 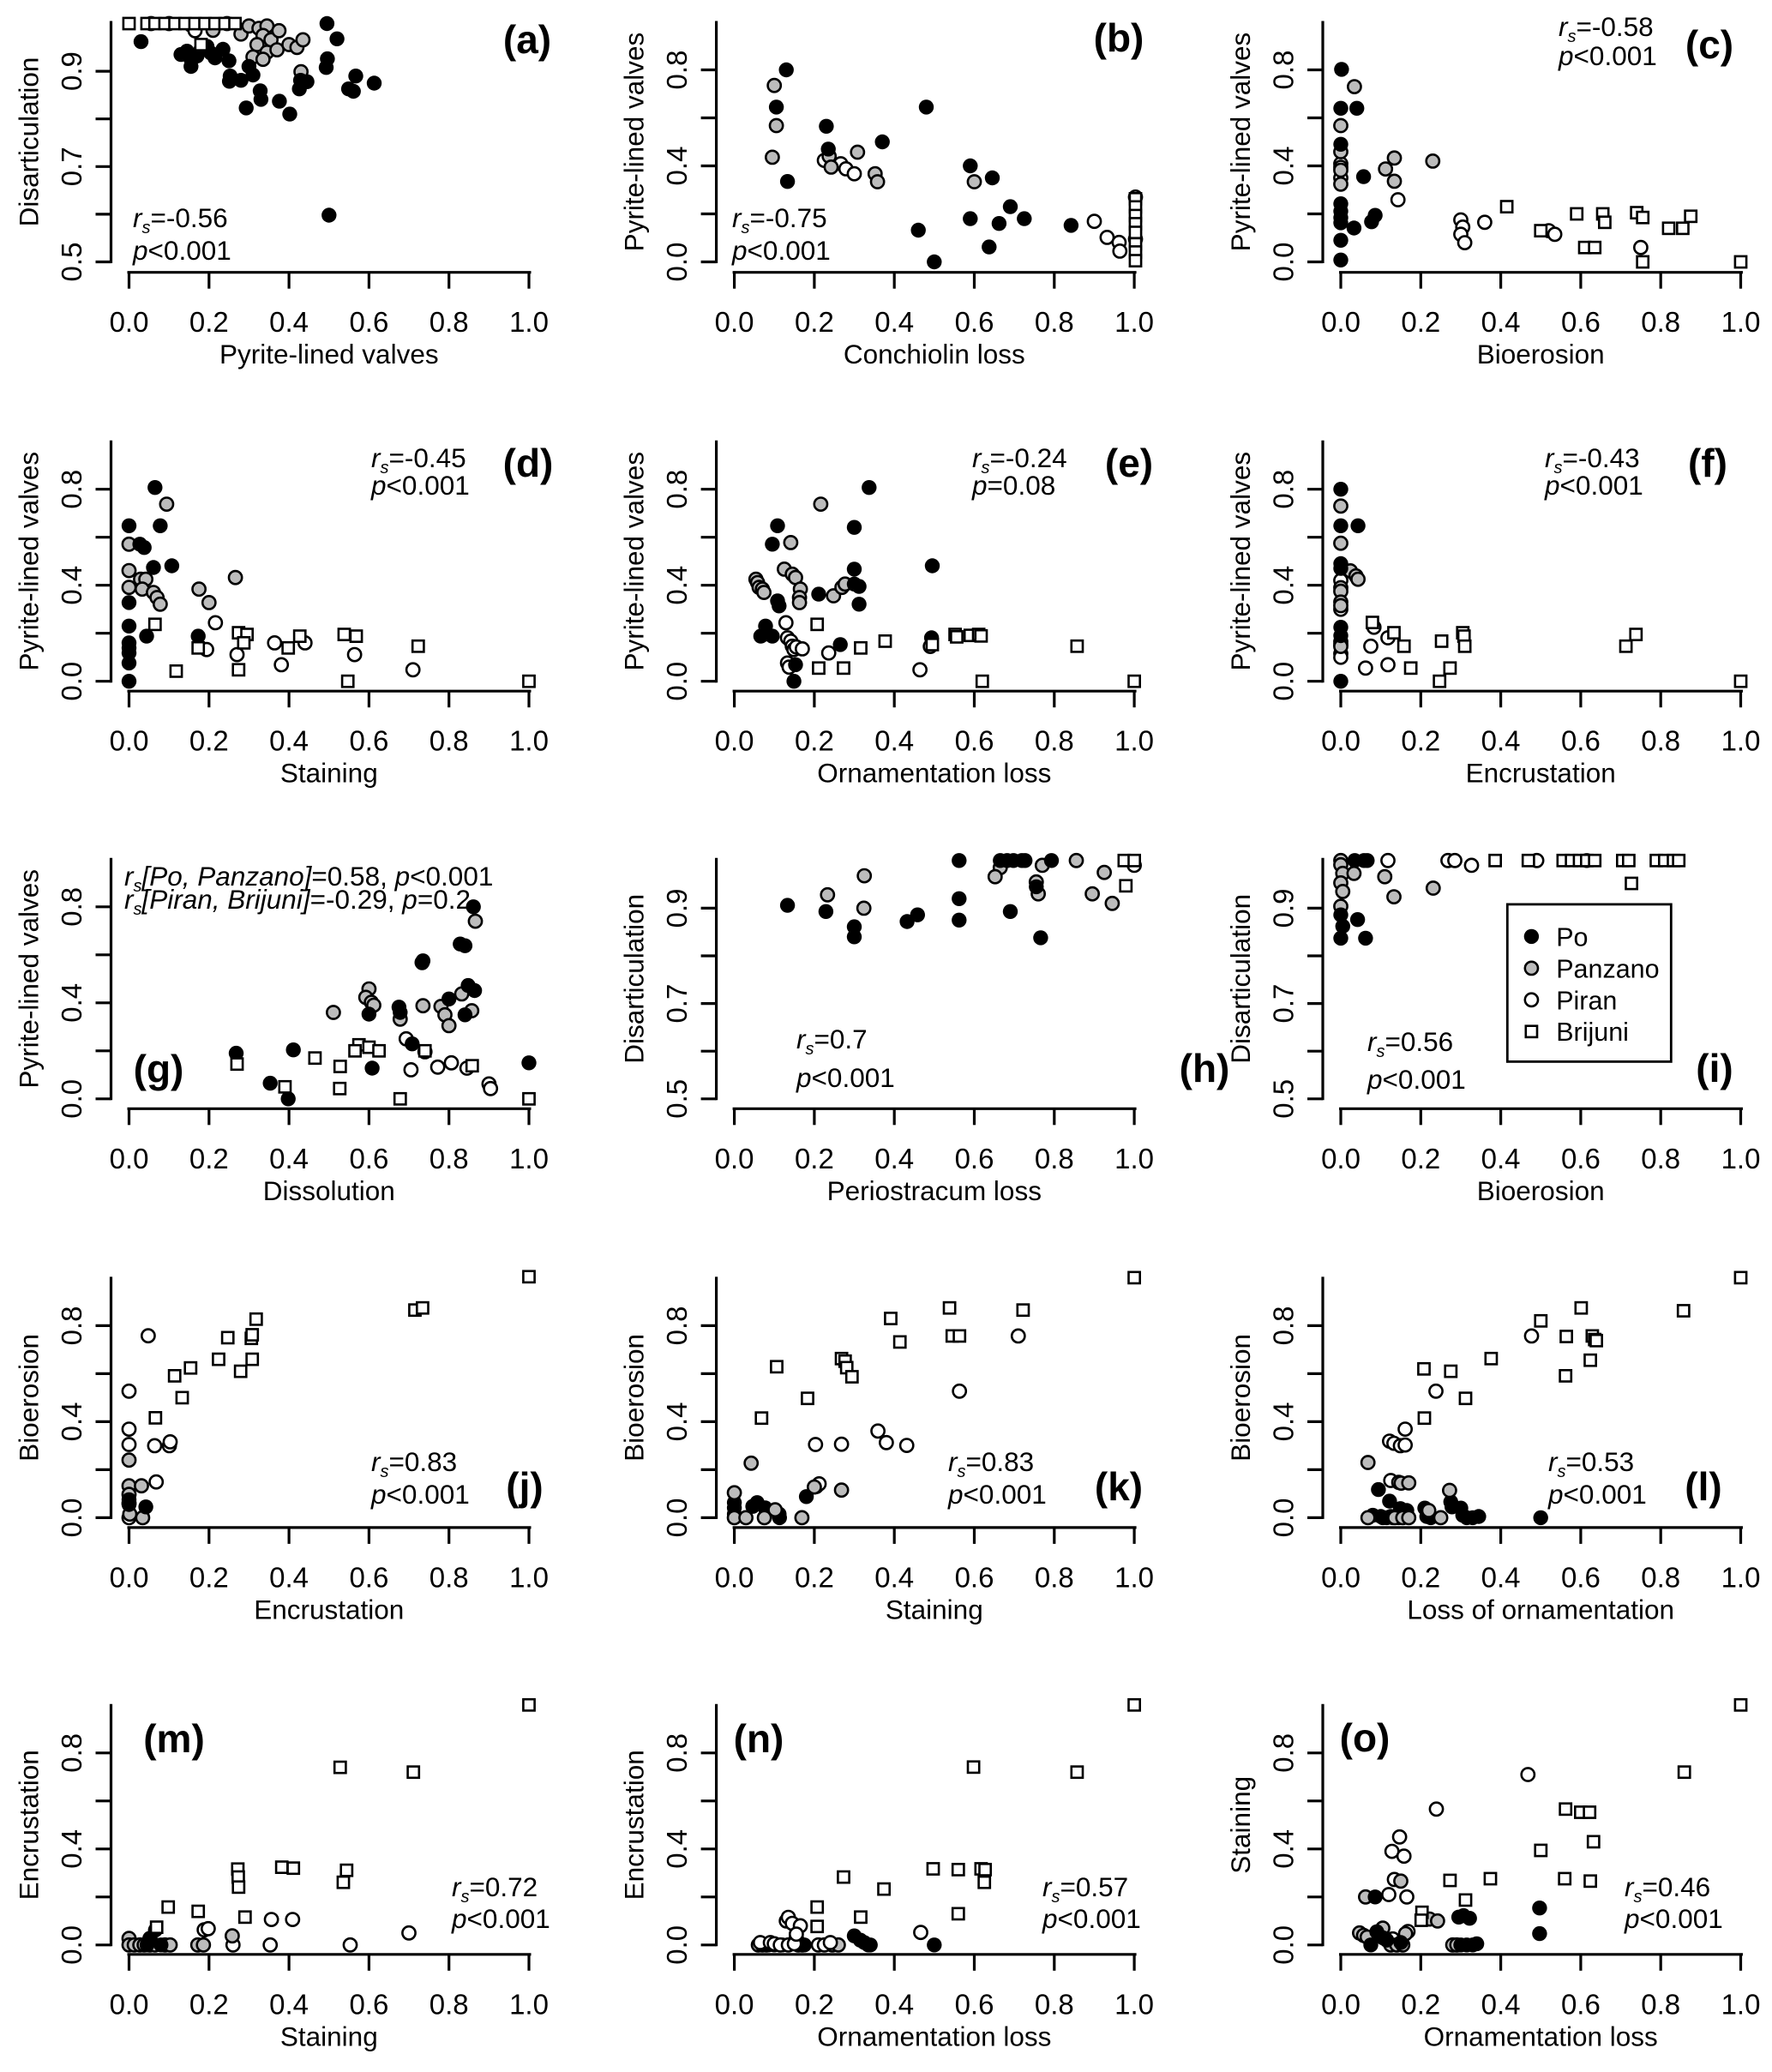 What do you see at coordinates (1540, 1609) in the screenshot?
I see `svg-text: Loss of ornamentation` at bounding box center [1540, 1609].